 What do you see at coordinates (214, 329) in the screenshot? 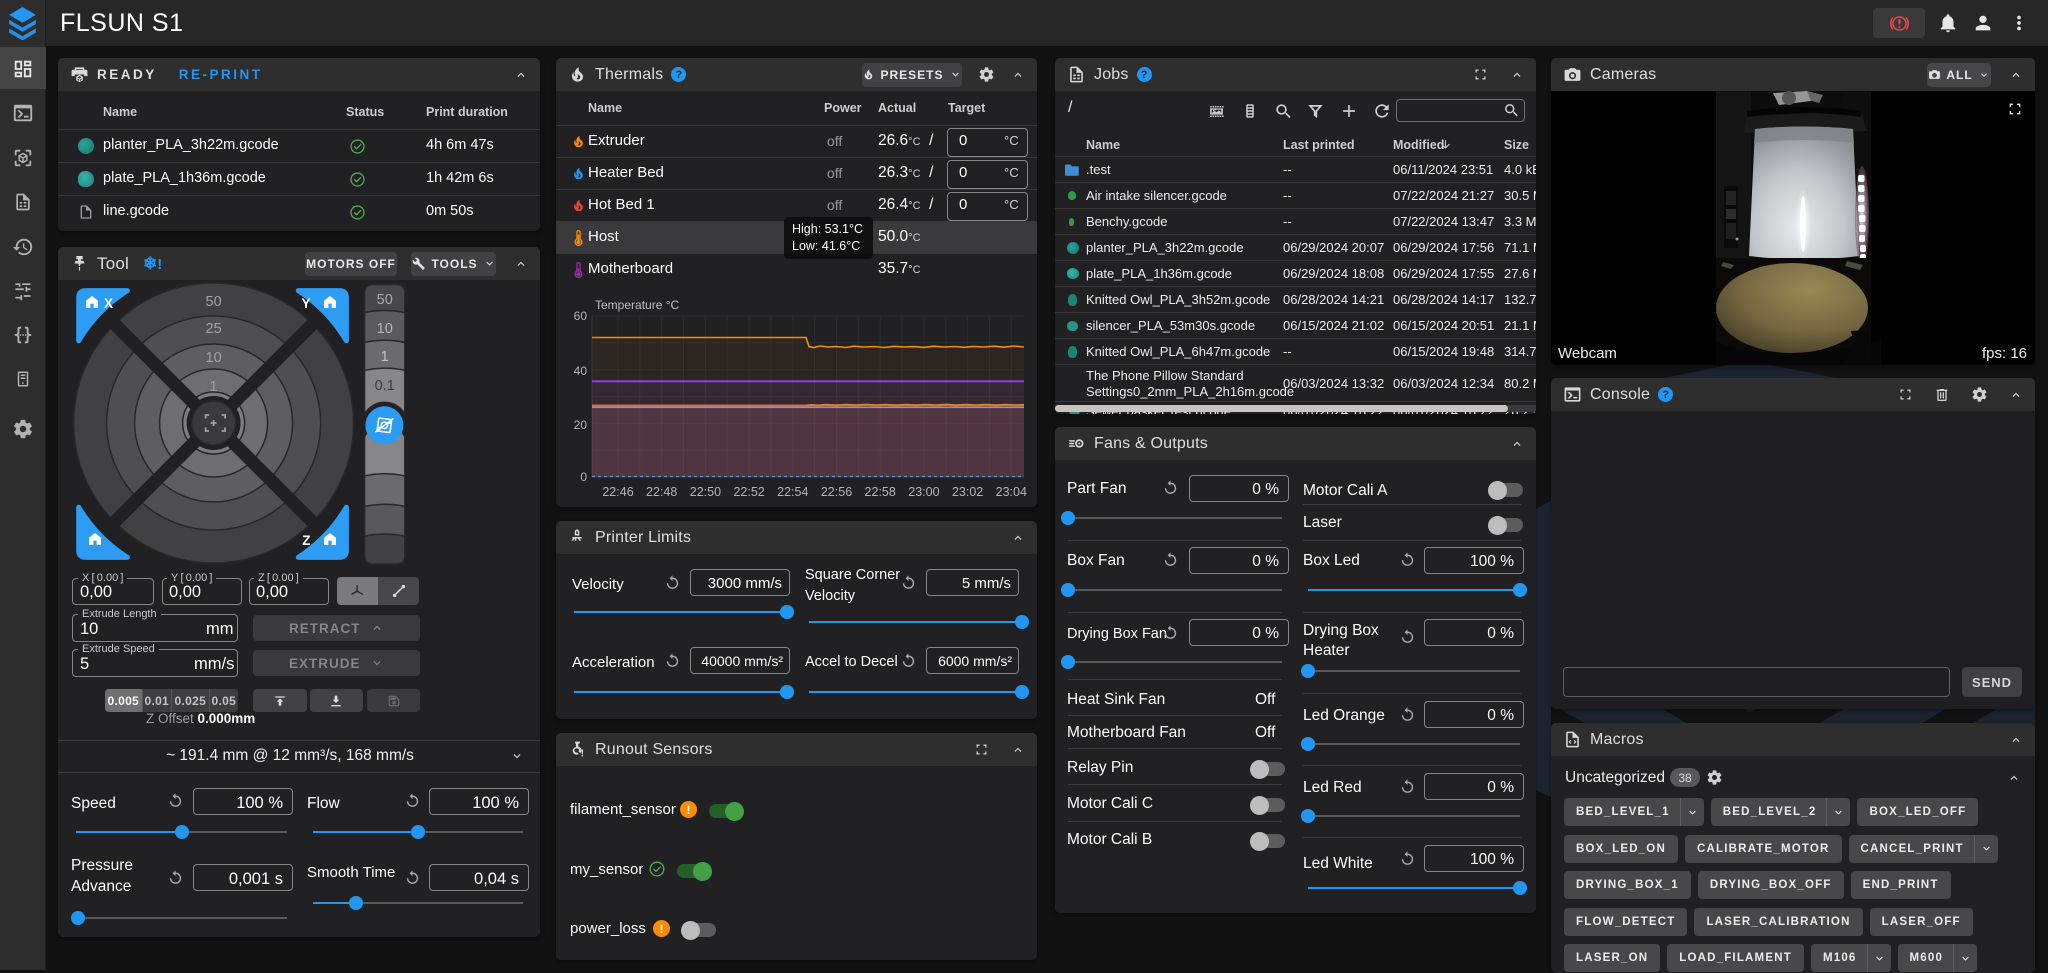
I see `svg-text: 25` at bounding box center [214, 329].